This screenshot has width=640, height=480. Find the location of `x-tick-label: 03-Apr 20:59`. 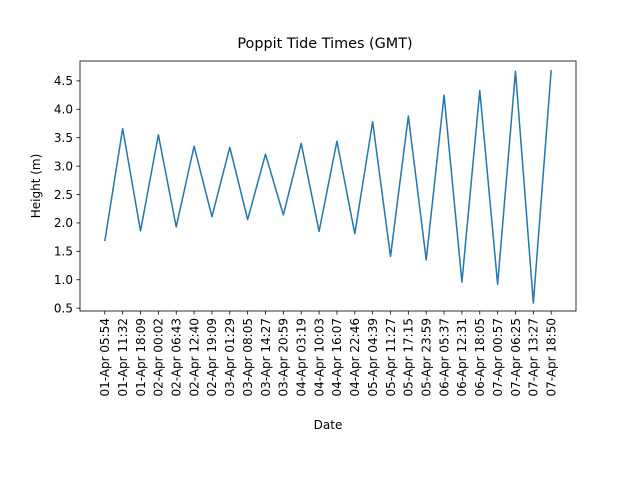

x-tick-label: 03-Apr 20:59 is located at coordinates (284, 357).